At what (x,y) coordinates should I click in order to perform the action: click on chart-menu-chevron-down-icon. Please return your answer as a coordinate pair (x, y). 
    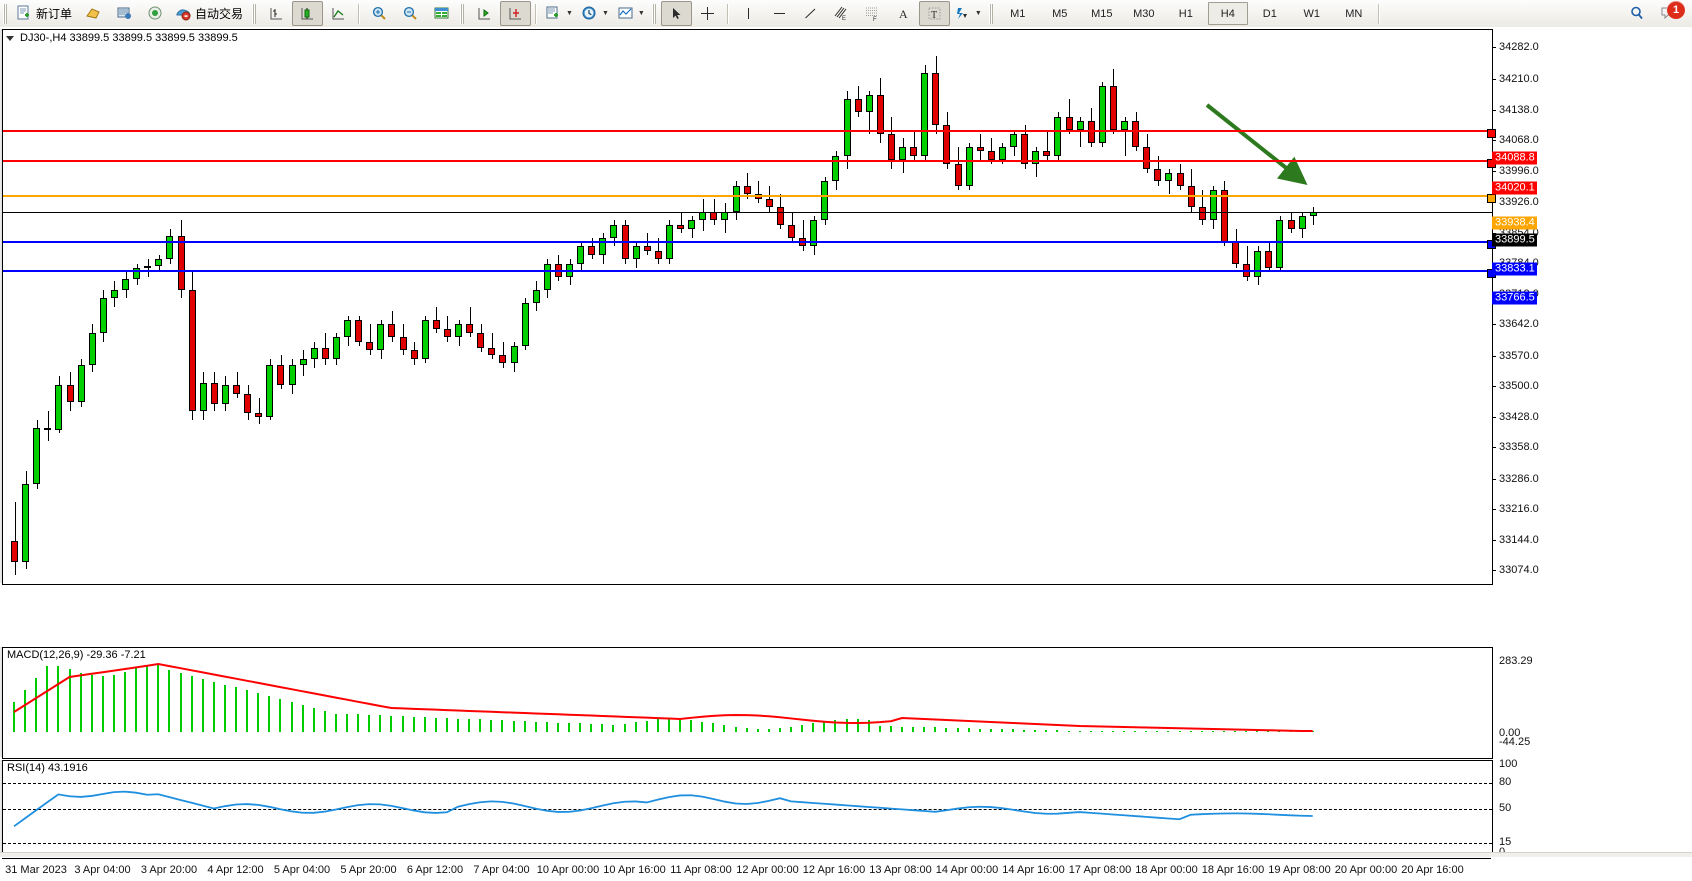
    Looking at the image, I should click on (10, 38).